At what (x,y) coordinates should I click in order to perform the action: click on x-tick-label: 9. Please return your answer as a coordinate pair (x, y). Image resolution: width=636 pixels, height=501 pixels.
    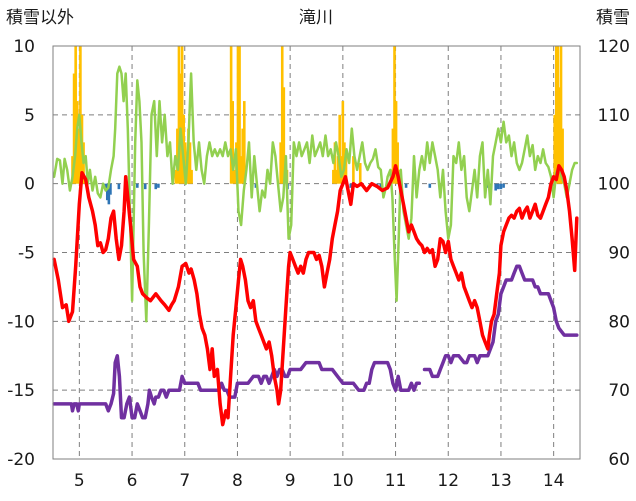
    Looking at the image, I should click on (290, 481).